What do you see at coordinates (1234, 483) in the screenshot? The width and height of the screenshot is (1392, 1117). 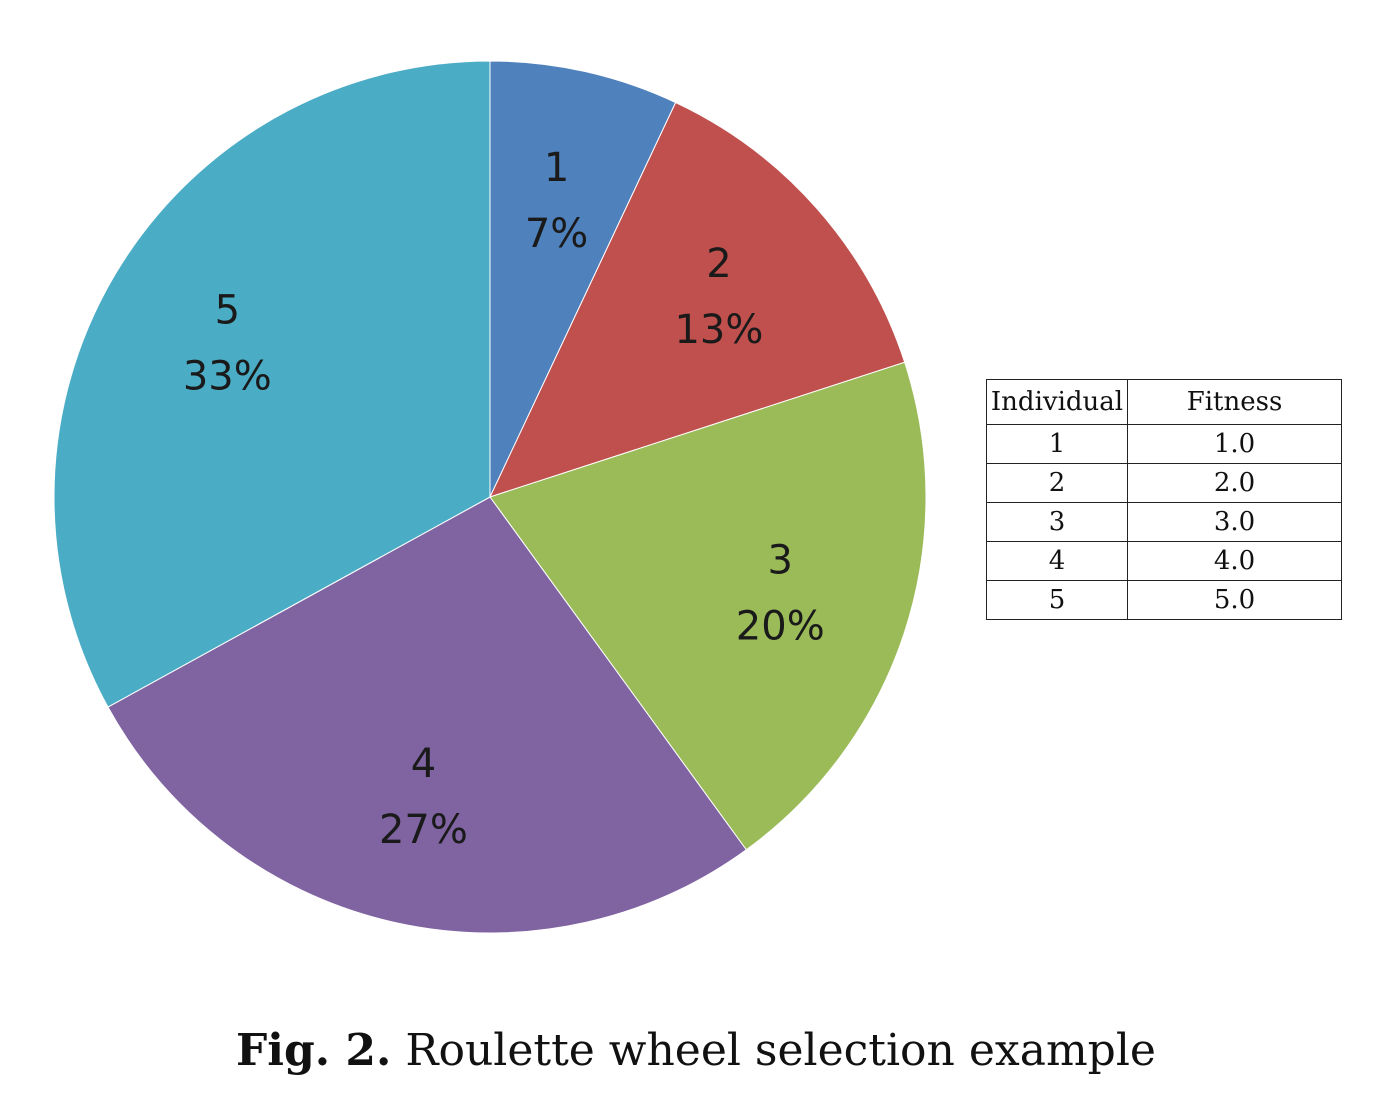 I see `cell-fitness: 2.0` at bounding box center [1234, 483].